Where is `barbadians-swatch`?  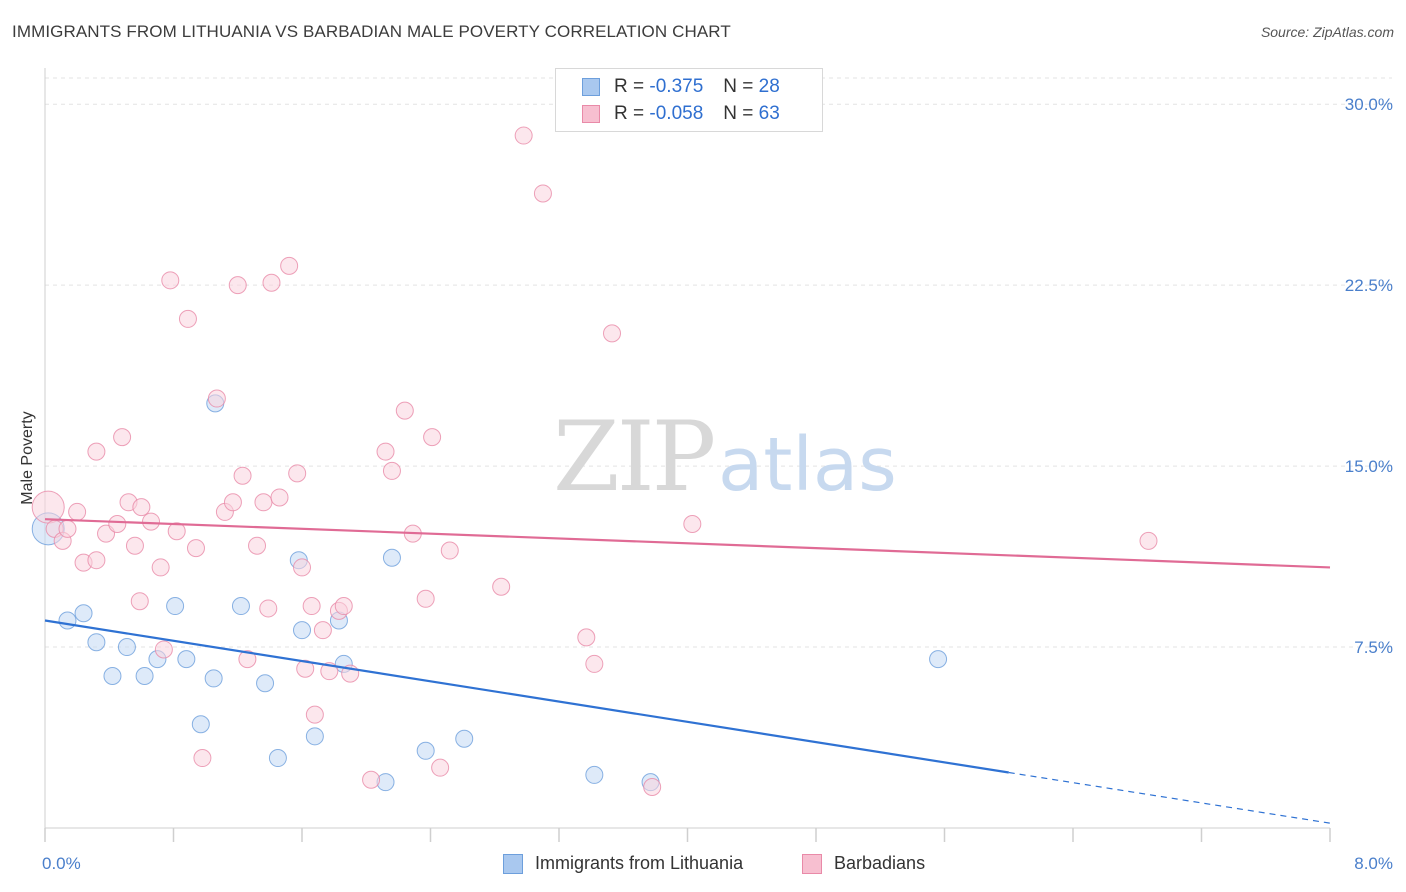 barbadians-swatch is located at coordinates (591, 114).